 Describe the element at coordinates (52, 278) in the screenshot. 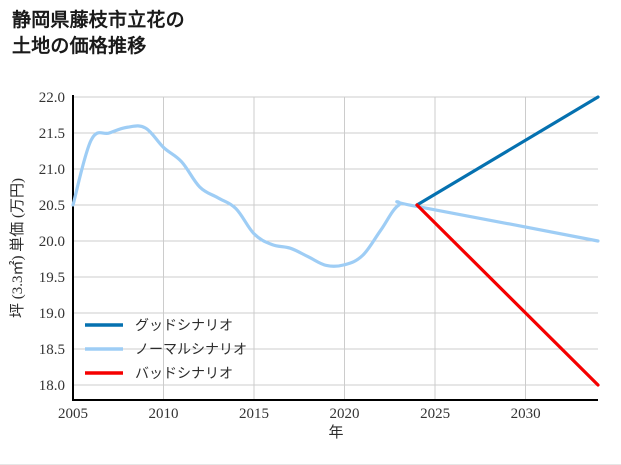

I see `y-tick-label: 19.5` at that location.